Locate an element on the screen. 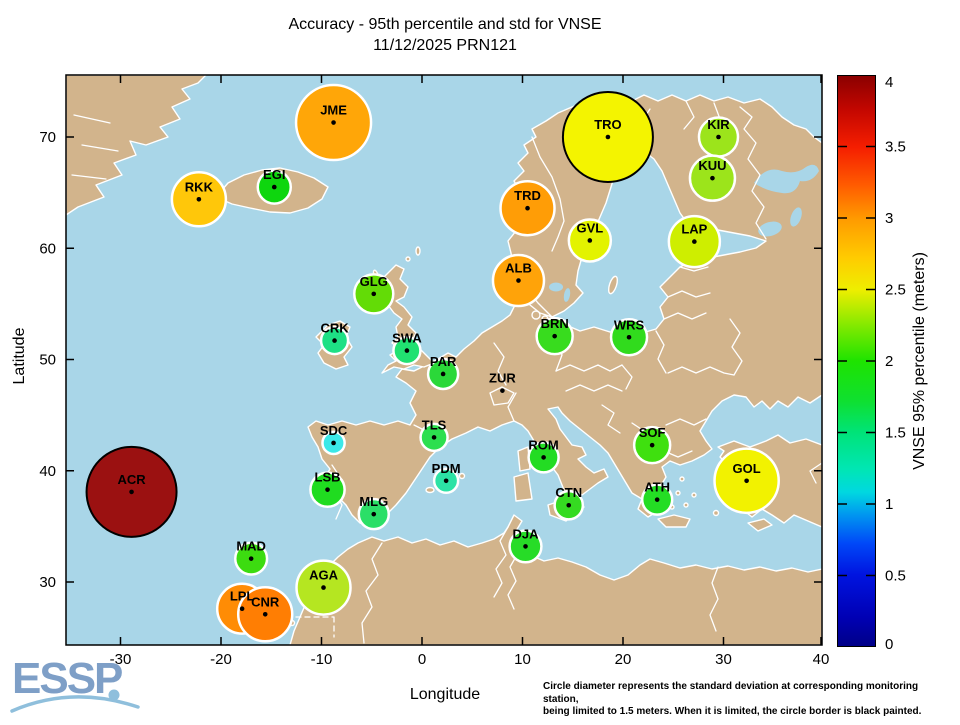  station-label-JME: JME is located at coordinates (333, 110).